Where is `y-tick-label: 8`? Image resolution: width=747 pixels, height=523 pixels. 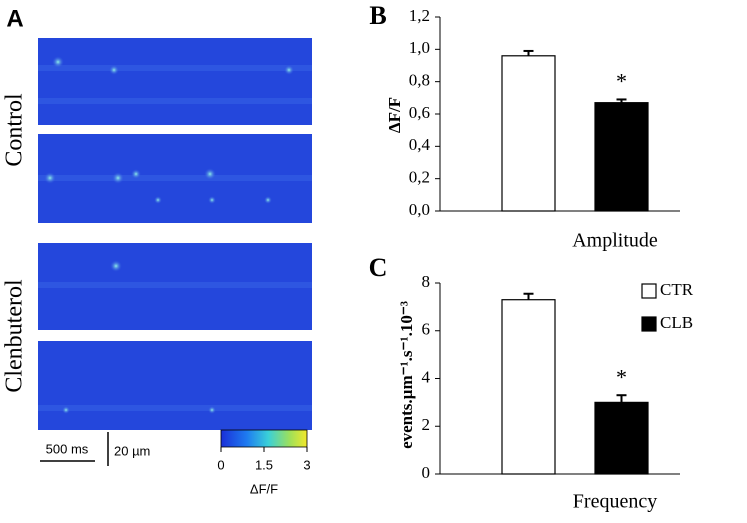 y-tick-label: 8 is located at coordinates (426, 281).